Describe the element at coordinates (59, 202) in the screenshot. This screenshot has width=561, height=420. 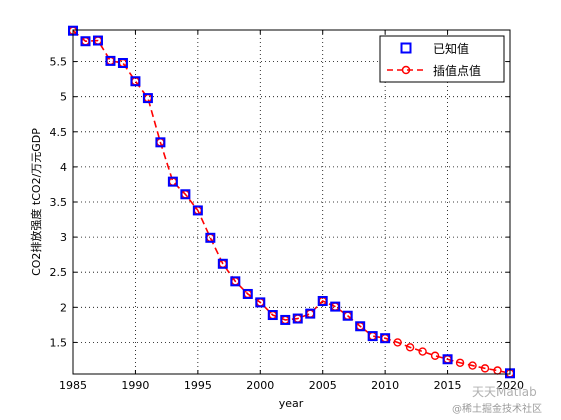
I see `y-tick-label: 3.5` at that location.